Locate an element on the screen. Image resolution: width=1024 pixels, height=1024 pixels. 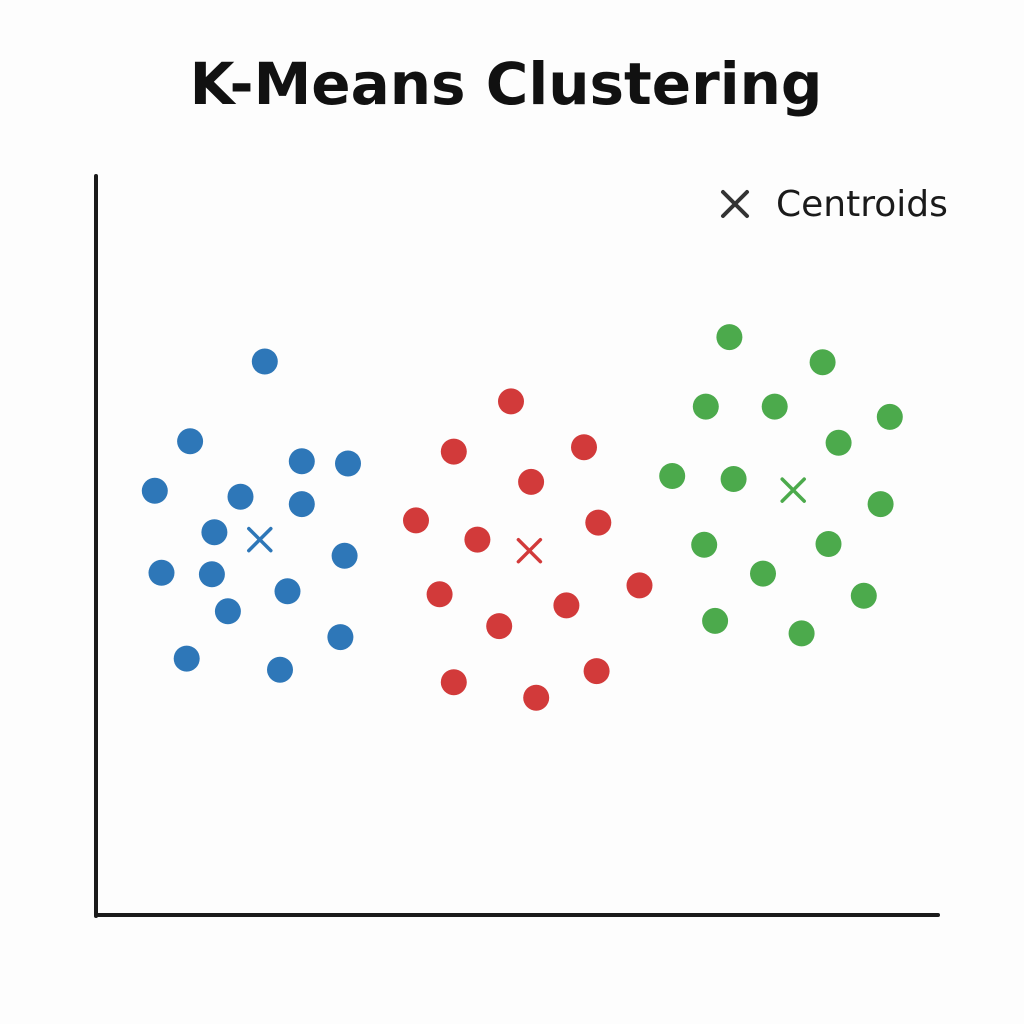
legend: Centroids is located at coordinates (833, 204).